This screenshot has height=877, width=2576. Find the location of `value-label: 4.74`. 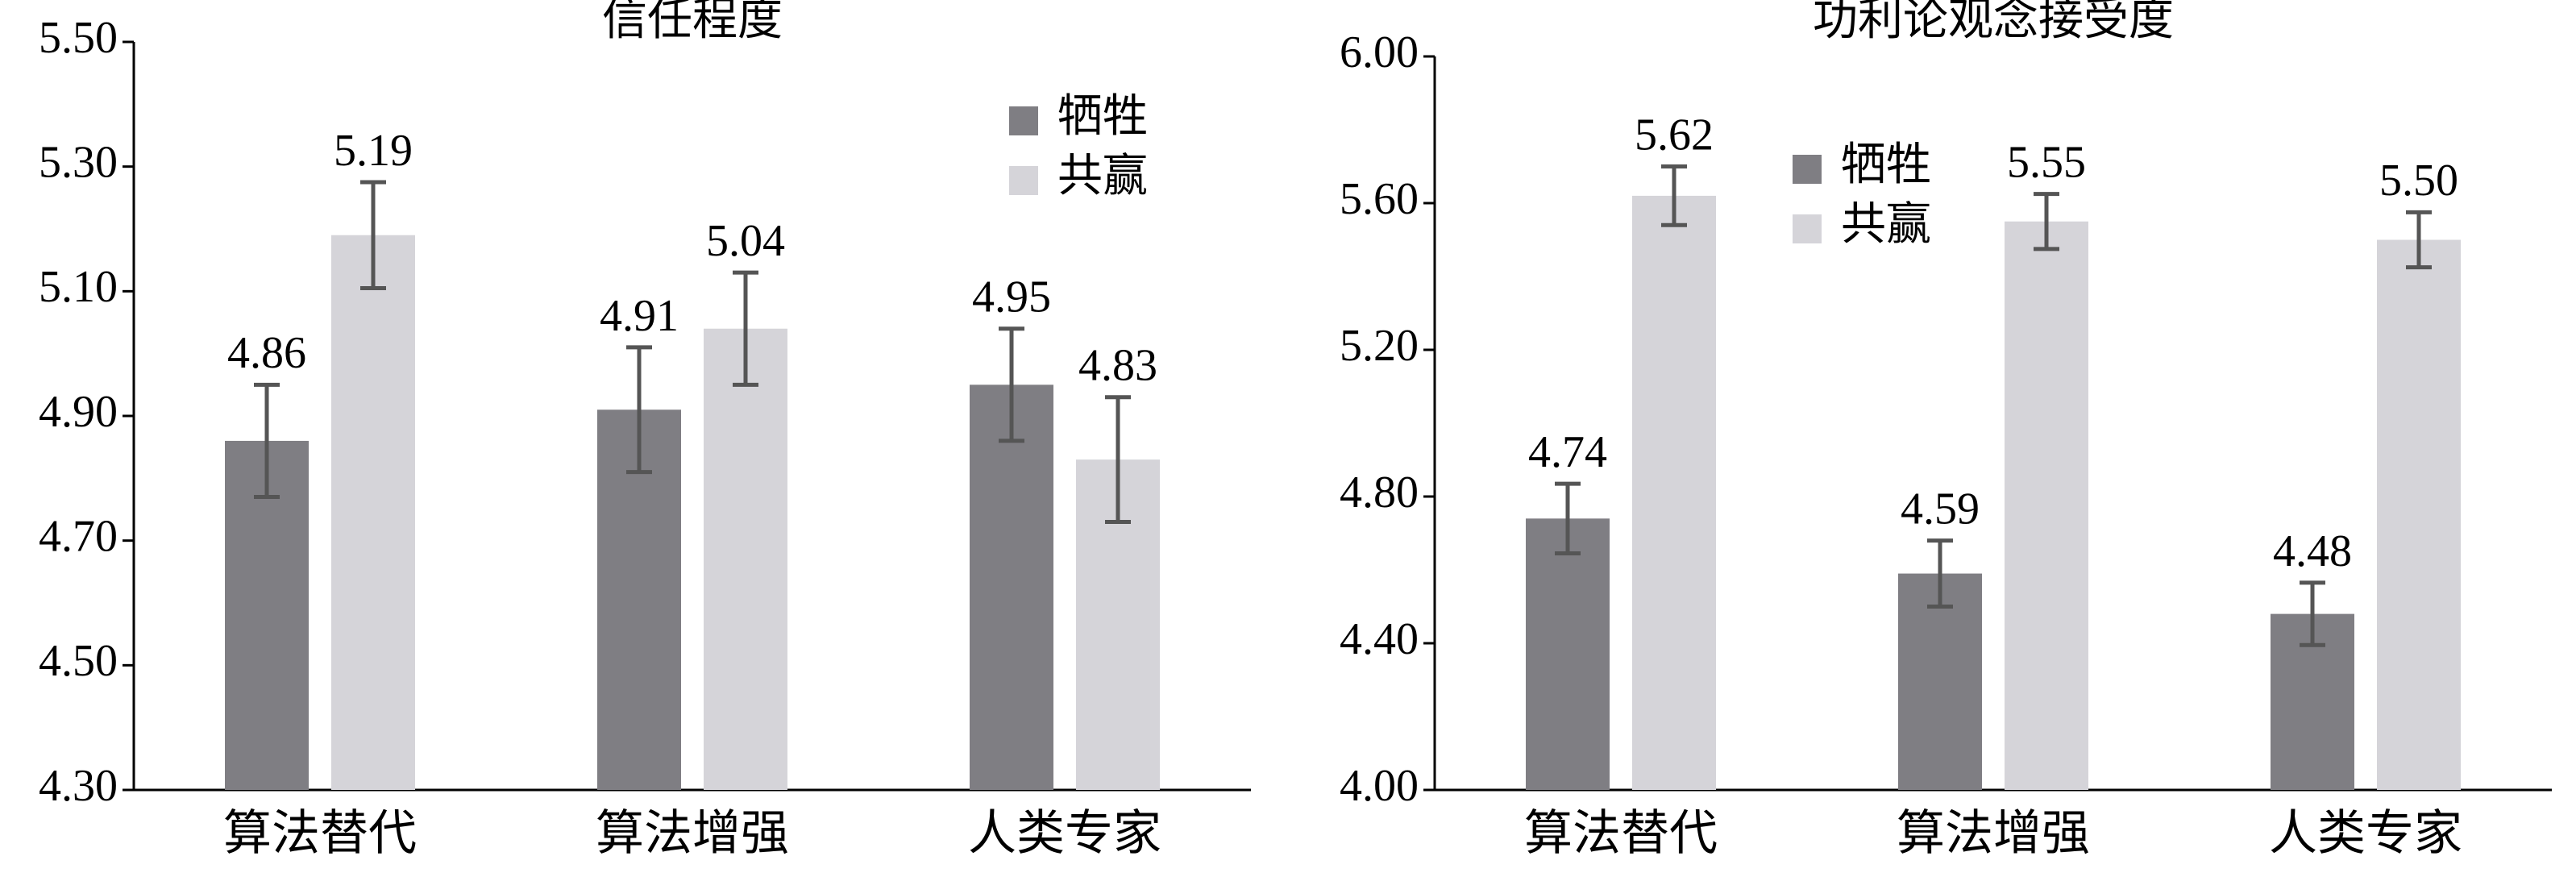

value-label: 4.74 is located at coordinates (1567, 452).